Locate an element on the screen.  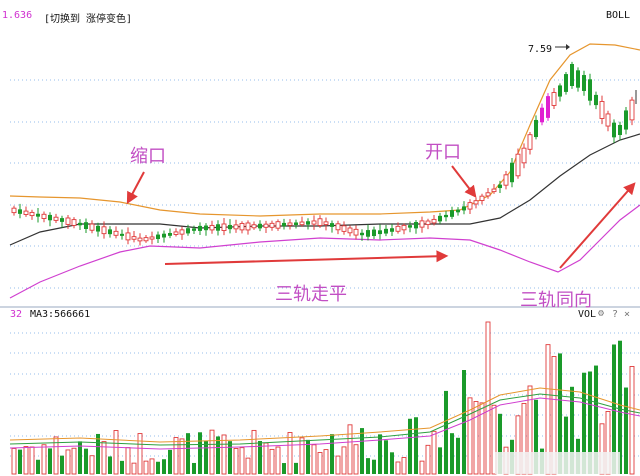
volume-ma-orange-line is located at coordinates (324, 415).